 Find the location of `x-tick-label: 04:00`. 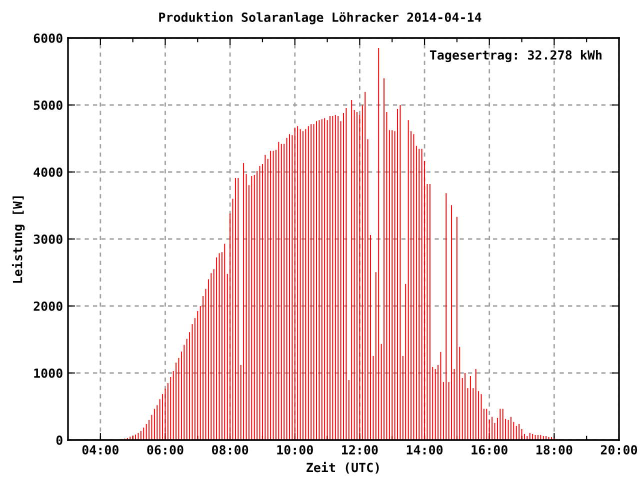

x-tick-label: 04:00 is located at coordinates (100, 450).